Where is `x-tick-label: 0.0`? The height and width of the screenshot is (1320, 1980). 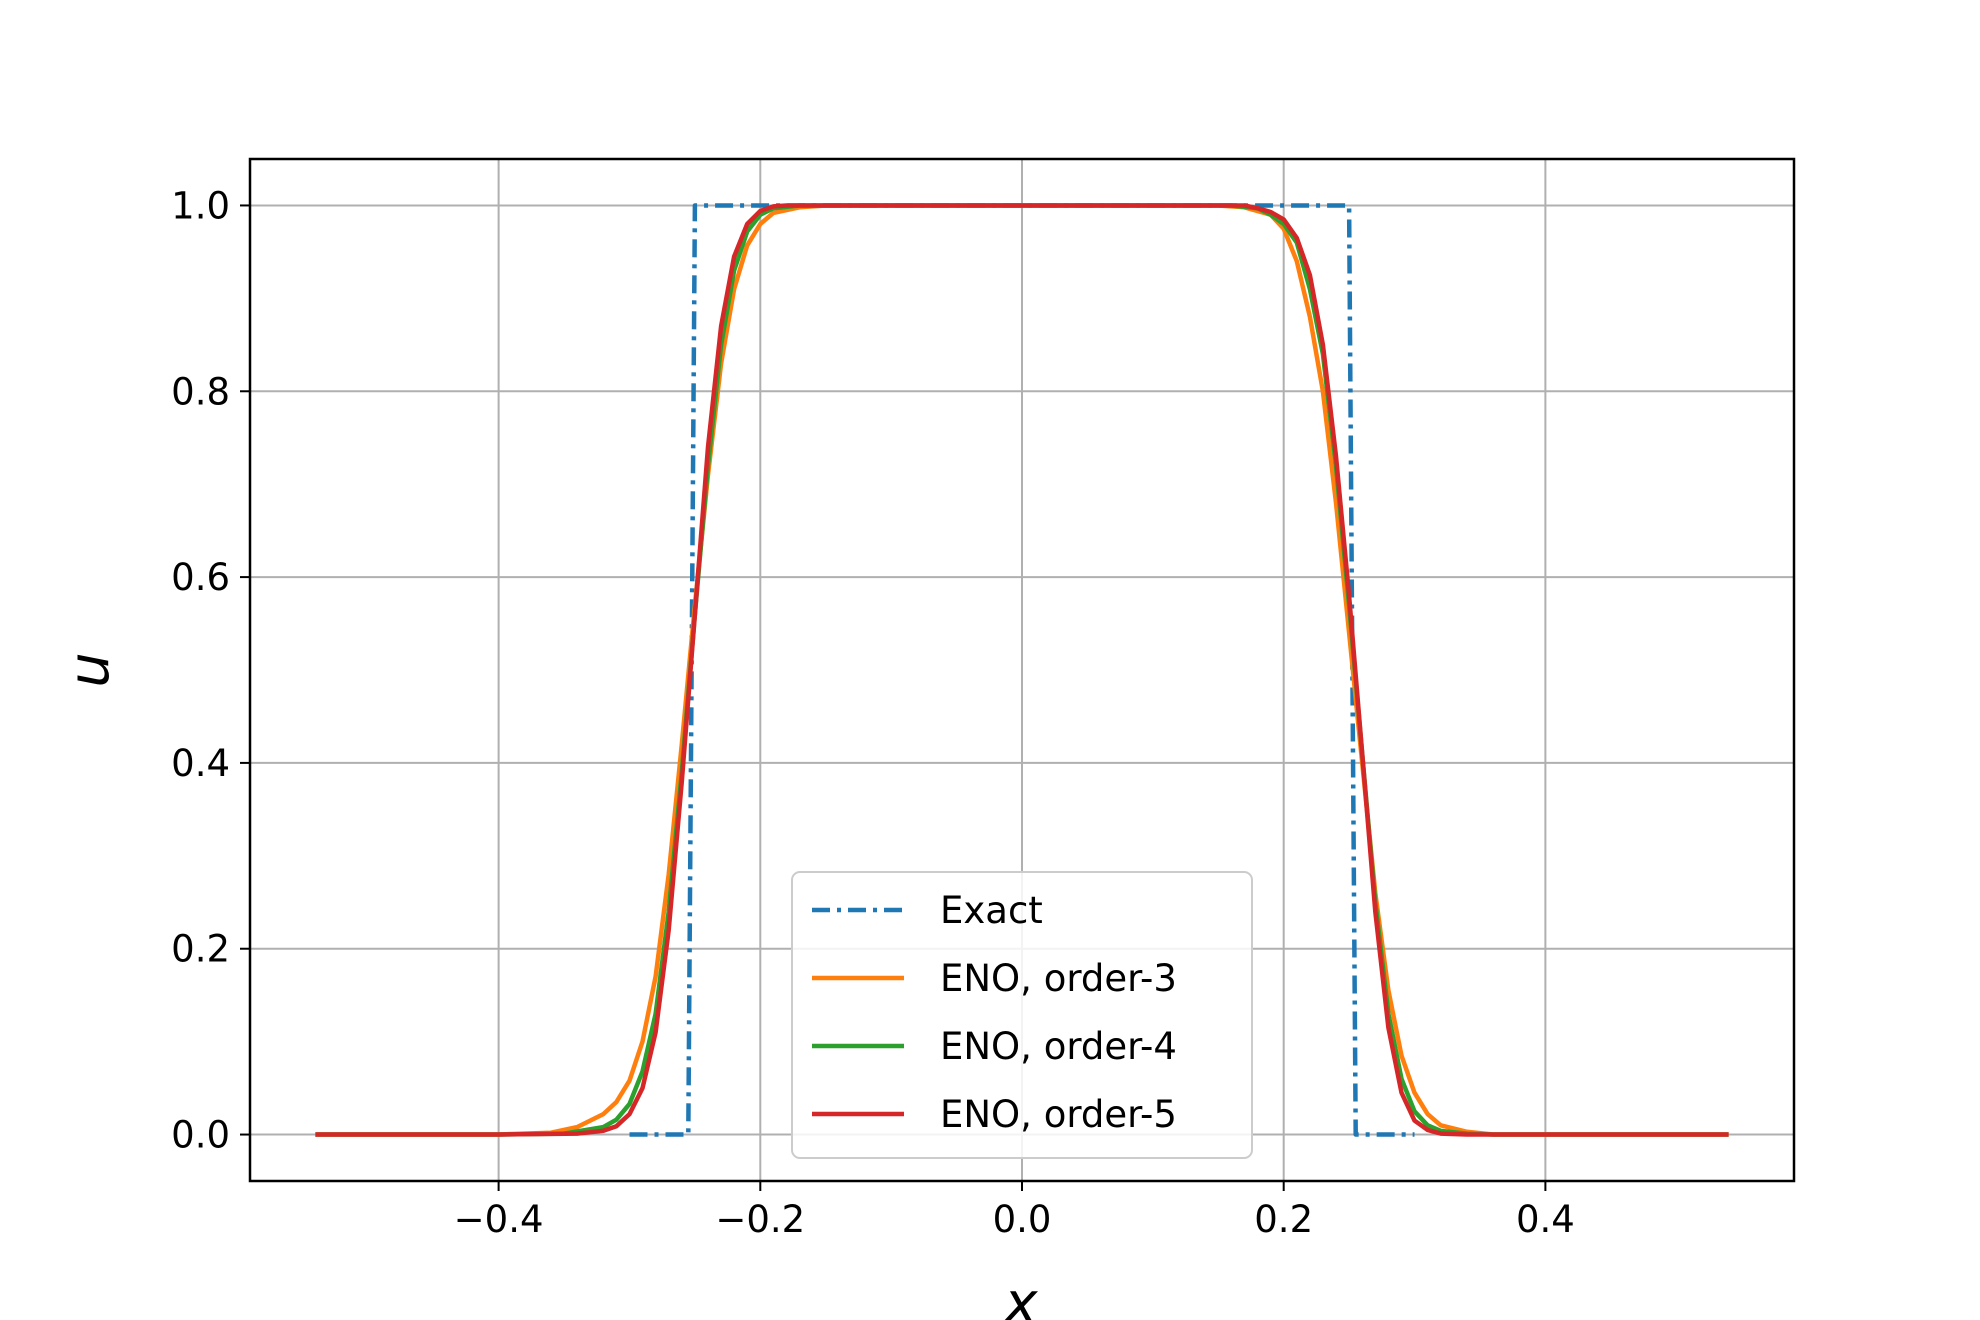
x-tick-label: 0.0 is located at coordinates (1022, 1219).